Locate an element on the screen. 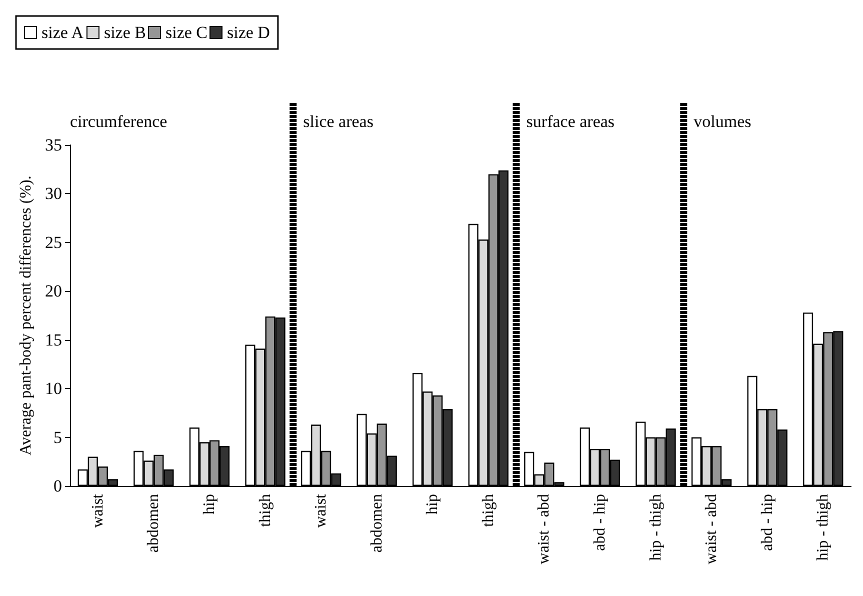 The width and height of the screenshot is (863, 596). y-tick-label: 35 is located at coordinates (53, 145).